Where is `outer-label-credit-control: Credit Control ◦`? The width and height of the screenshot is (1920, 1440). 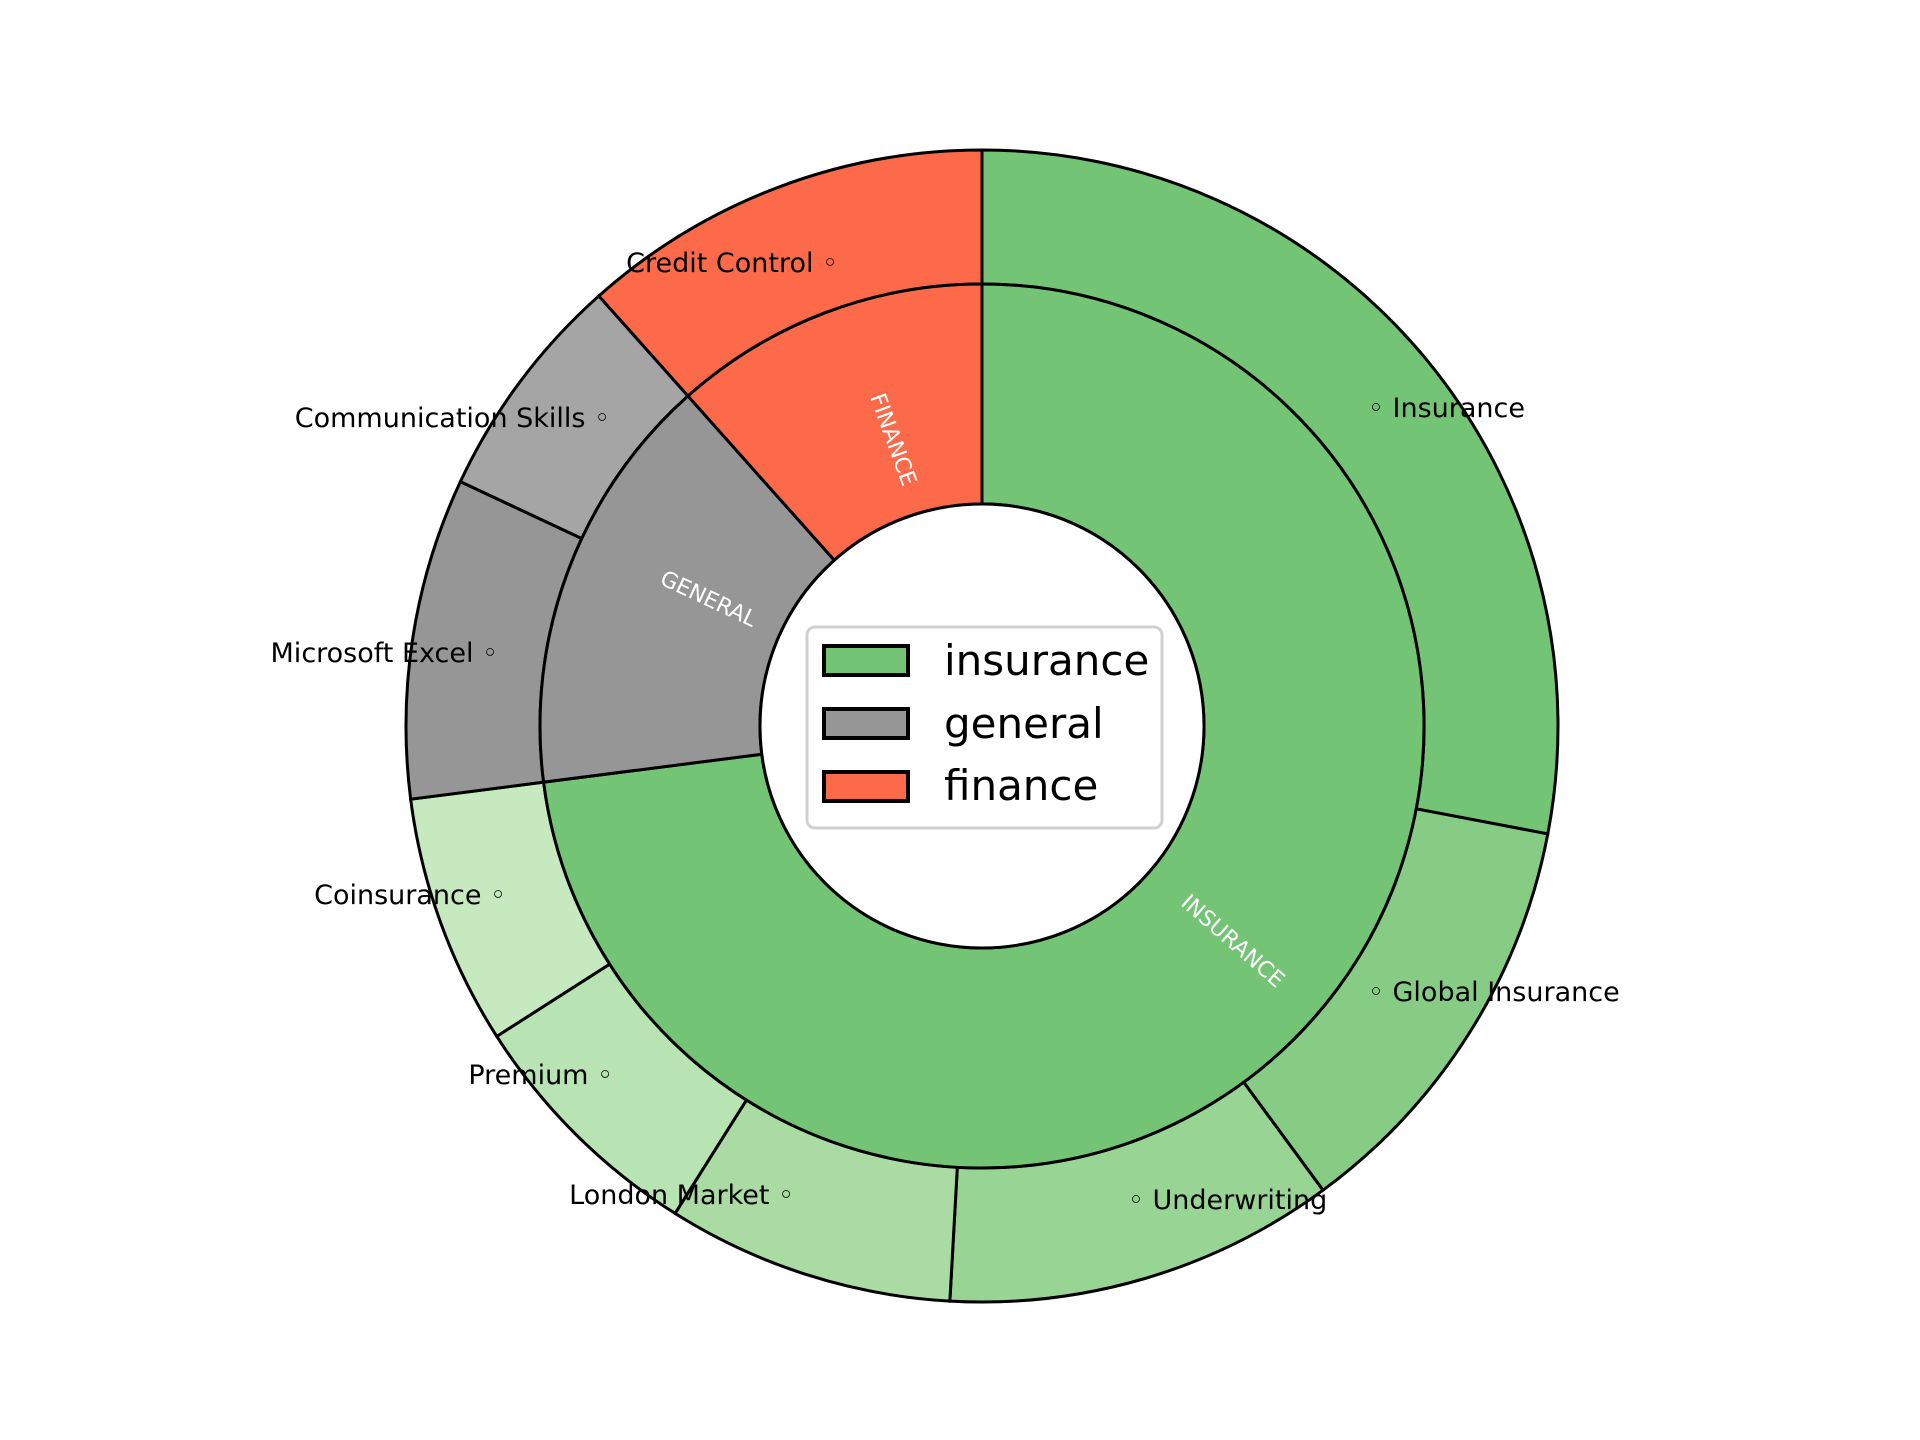
outer-label-credit-control: Credit Control ◦ is located at coordinates (732, 263).